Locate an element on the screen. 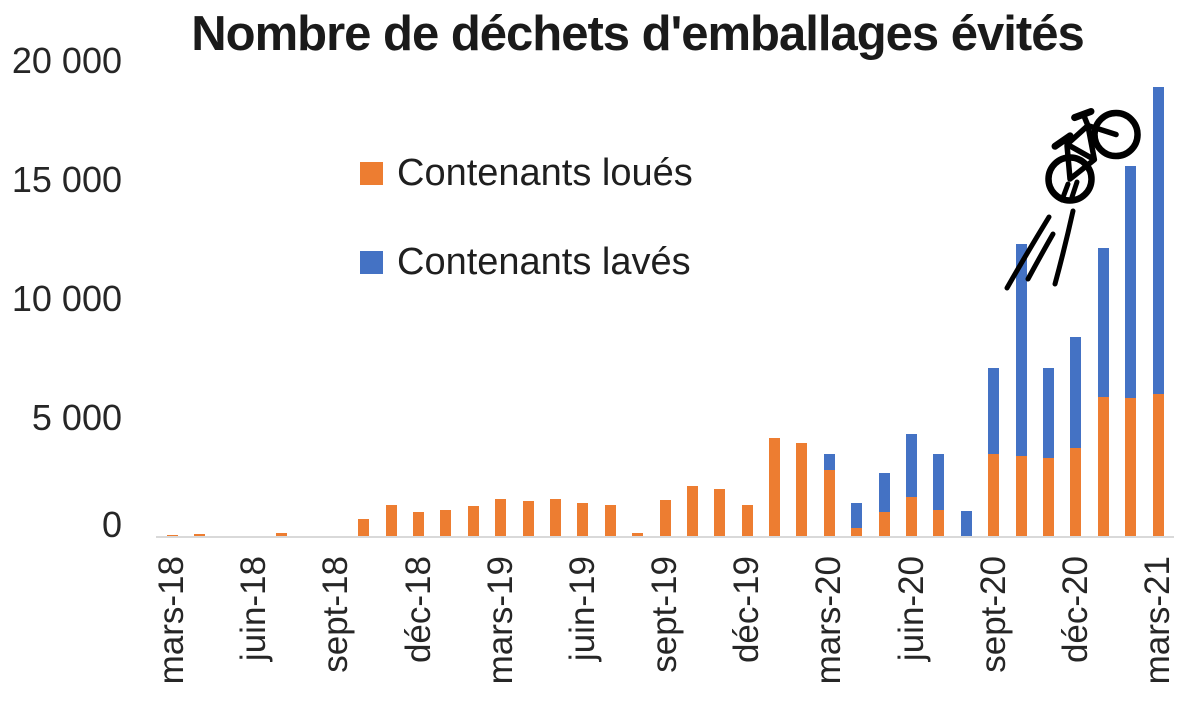  x-tick-label: déc-18 is located at coordinates (418, 610).